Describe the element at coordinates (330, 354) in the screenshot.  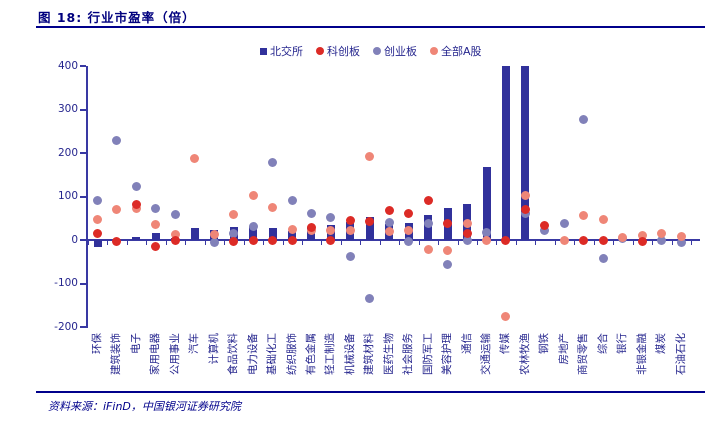
I see `x-category-label: 轻工制造` at that location.